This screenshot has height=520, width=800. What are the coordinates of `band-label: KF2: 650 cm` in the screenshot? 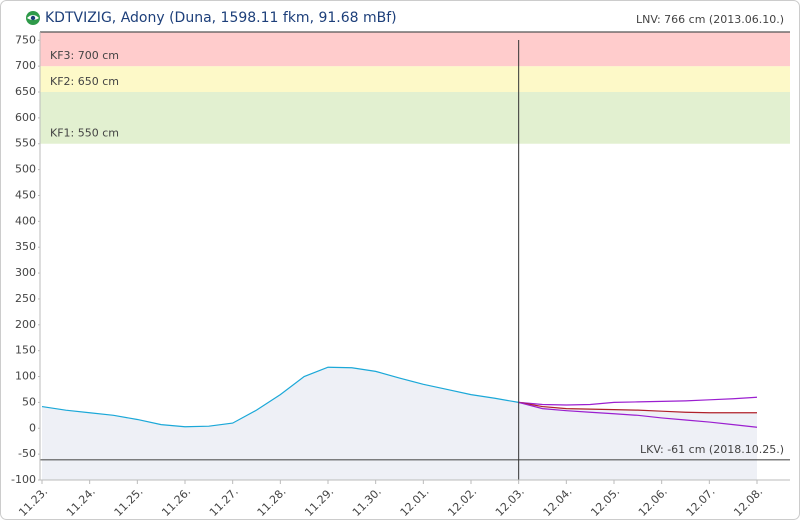 It's located at (84, 81).